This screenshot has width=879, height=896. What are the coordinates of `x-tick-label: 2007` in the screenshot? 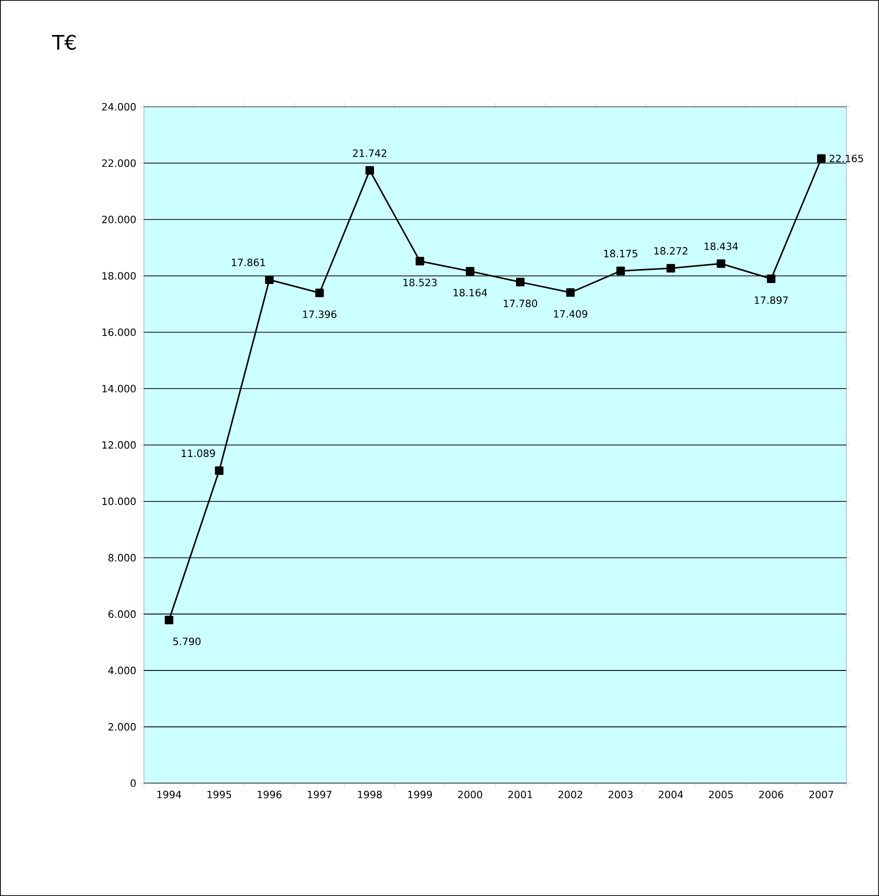 It's located at (821, 794).